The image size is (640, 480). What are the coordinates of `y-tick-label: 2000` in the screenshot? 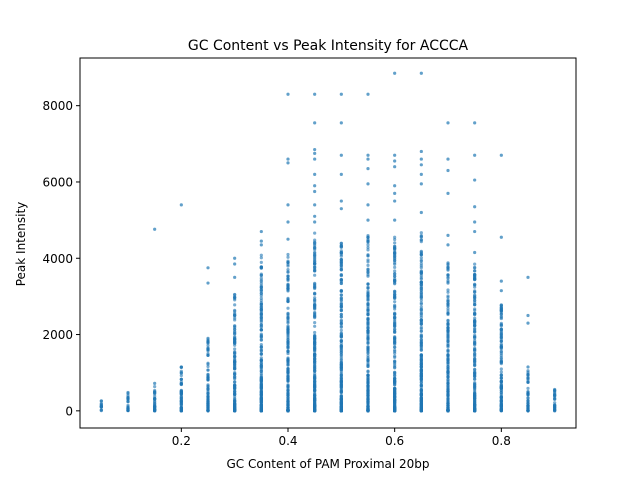 It's located at (57, 335).